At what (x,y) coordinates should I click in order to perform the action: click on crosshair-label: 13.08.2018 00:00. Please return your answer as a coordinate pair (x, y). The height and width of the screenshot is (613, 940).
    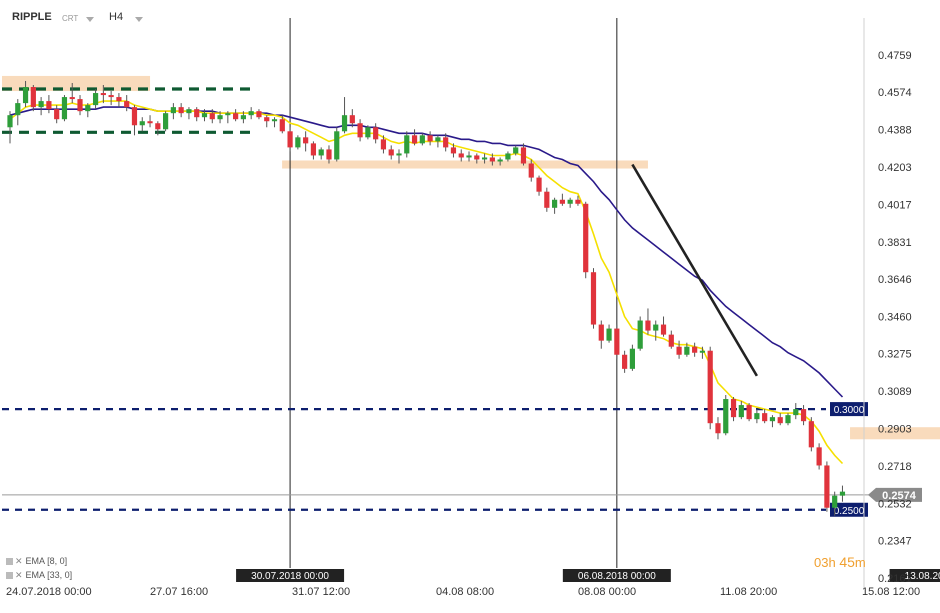
    Looking at the image, I should click on (922, 576).